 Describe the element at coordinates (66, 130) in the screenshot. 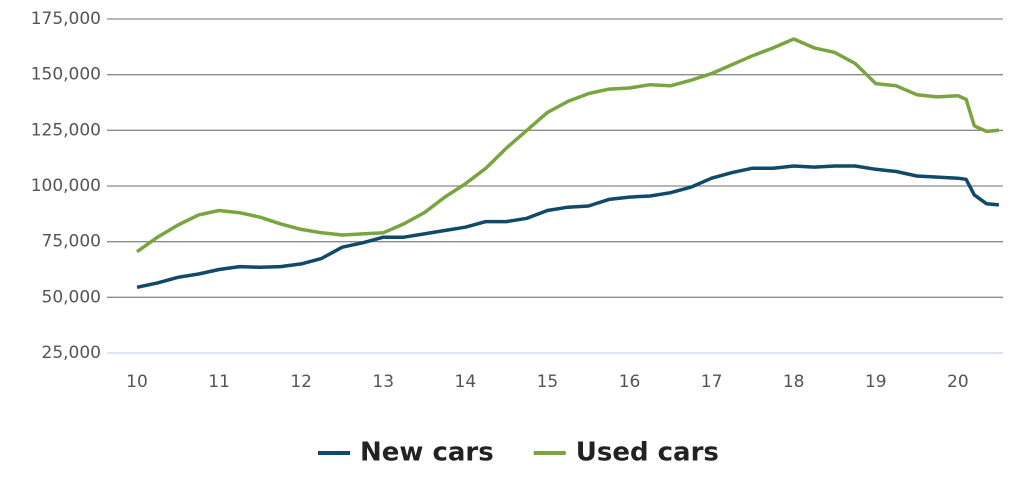

I see `y-tick-label: 125,000` at that location.